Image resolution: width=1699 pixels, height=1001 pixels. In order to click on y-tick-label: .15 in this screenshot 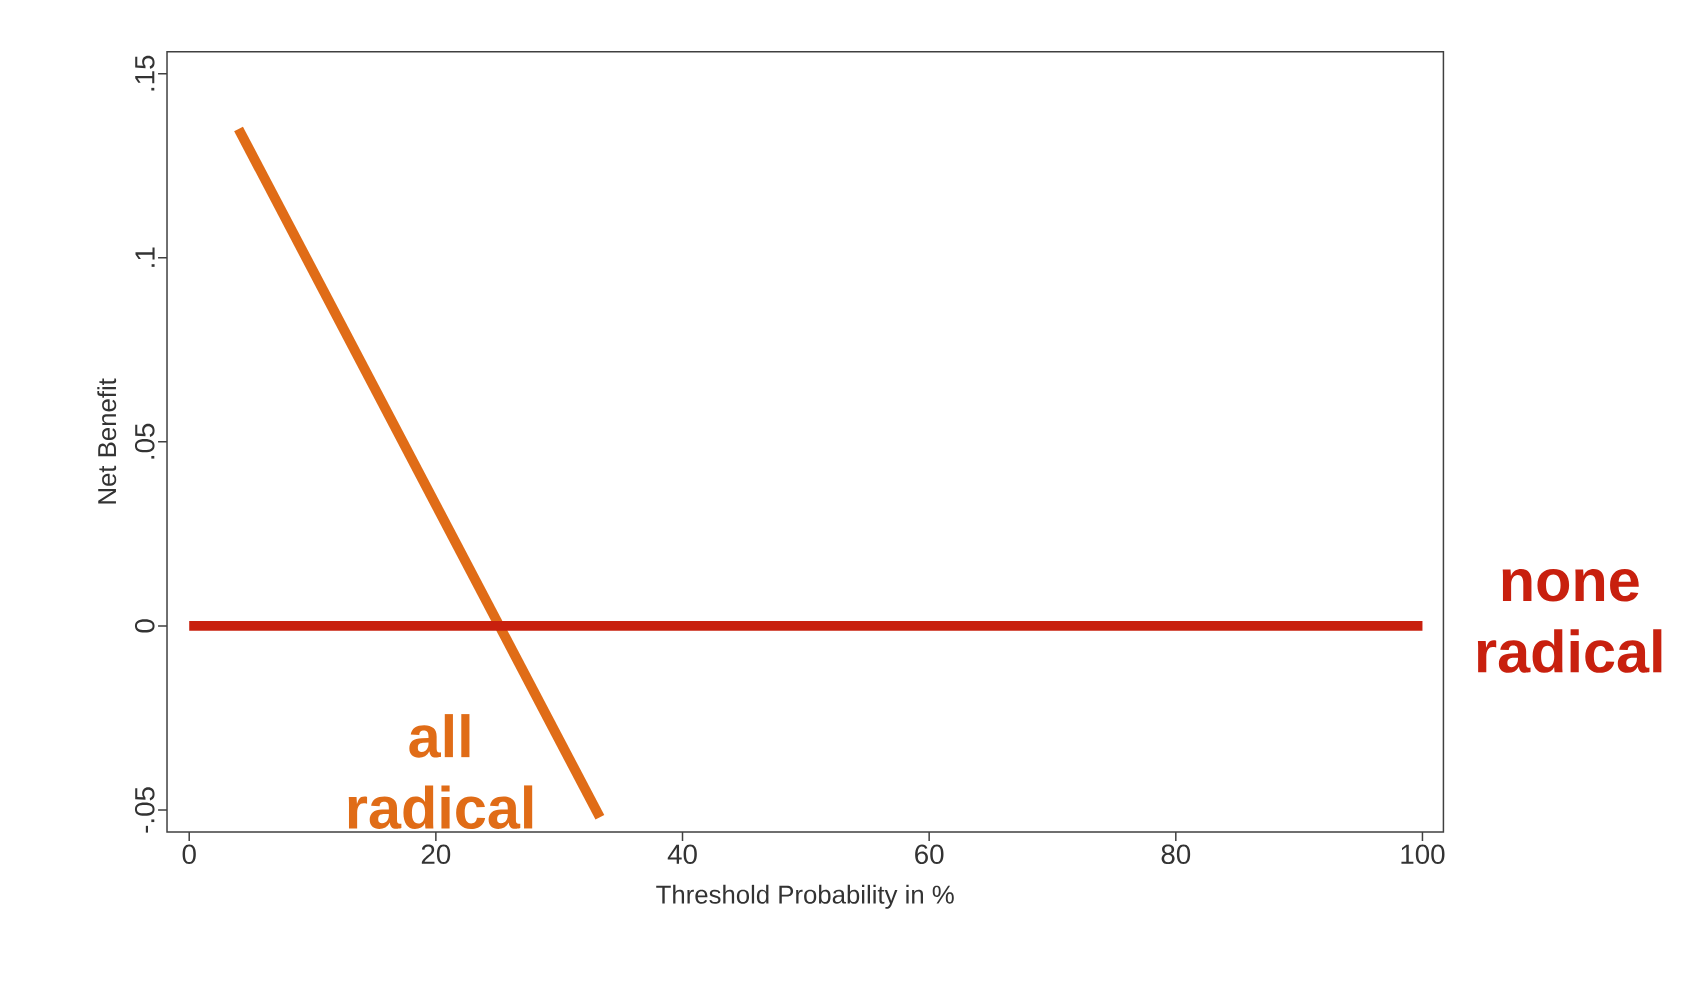, I will do `click(145, 73)`.